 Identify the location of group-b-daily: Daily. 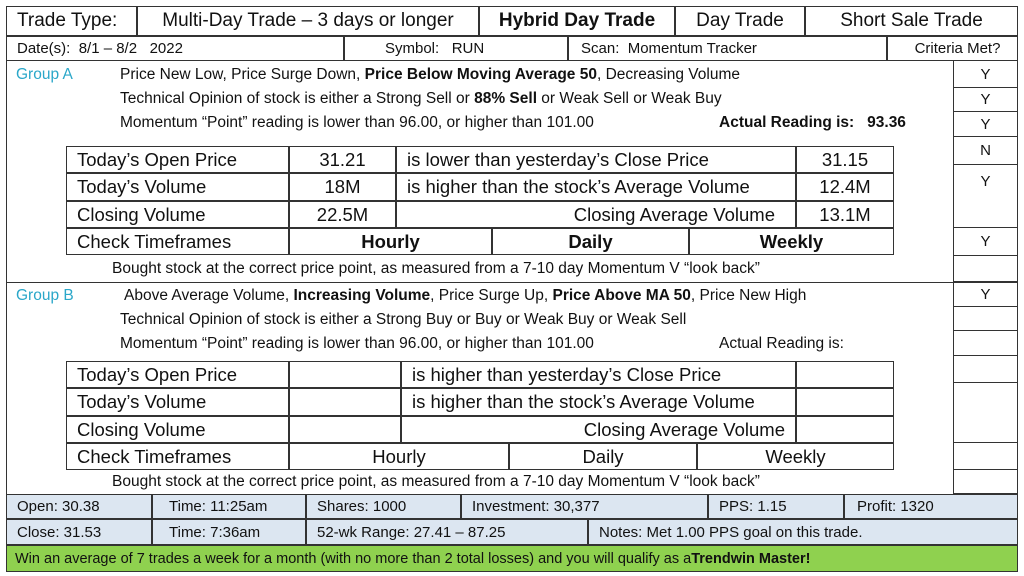
(603, 456).